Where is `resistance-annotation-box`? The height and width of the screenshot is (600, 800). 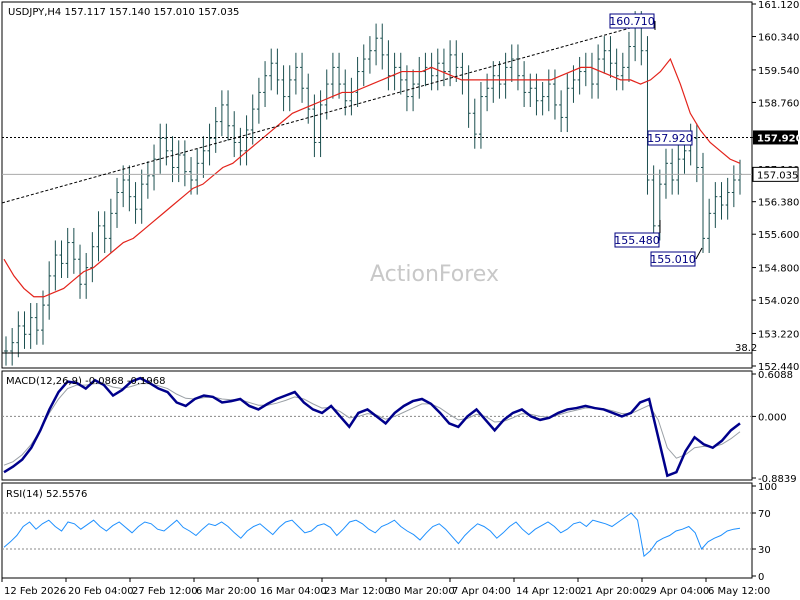 resistance-annotation-box is located at coordinates (670, 138).